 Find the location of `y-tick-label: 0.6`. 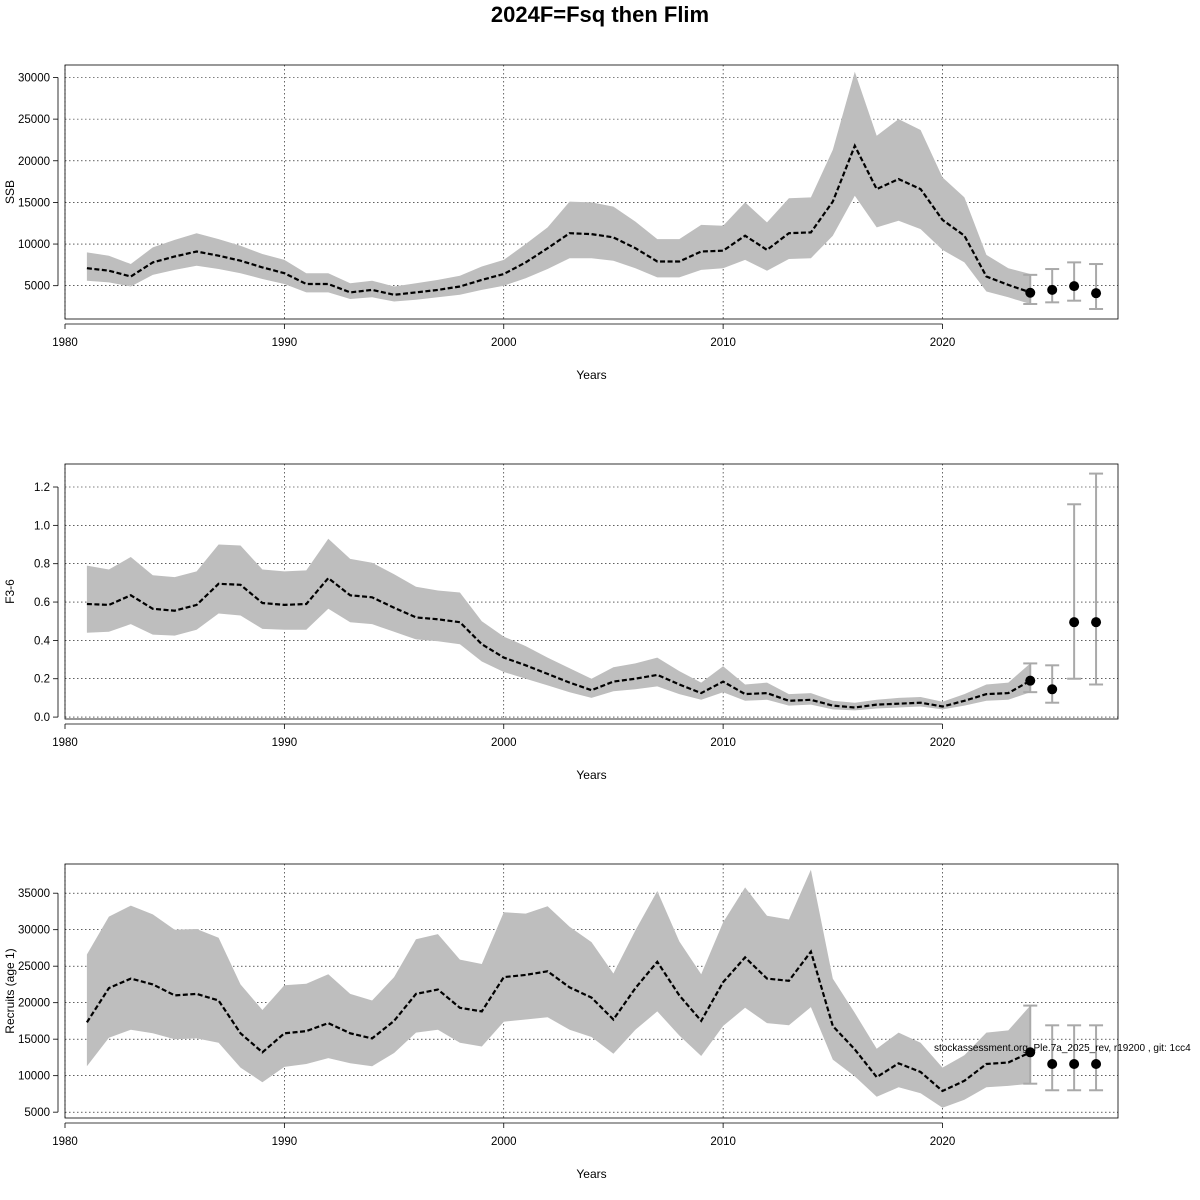

y-tick-label: 0.6 is located at coordinates (42, 603).